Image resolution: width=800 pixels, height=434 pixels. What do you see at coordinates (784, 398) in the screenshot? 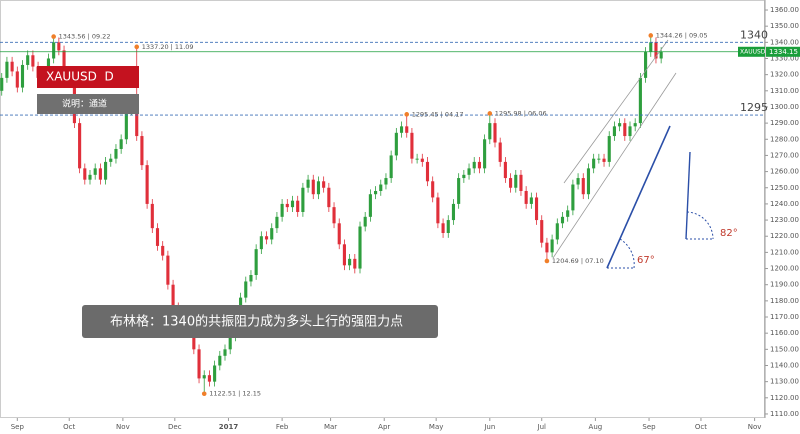
I see `y-tick-label: 1120.00` at bounding box center [784, 398].